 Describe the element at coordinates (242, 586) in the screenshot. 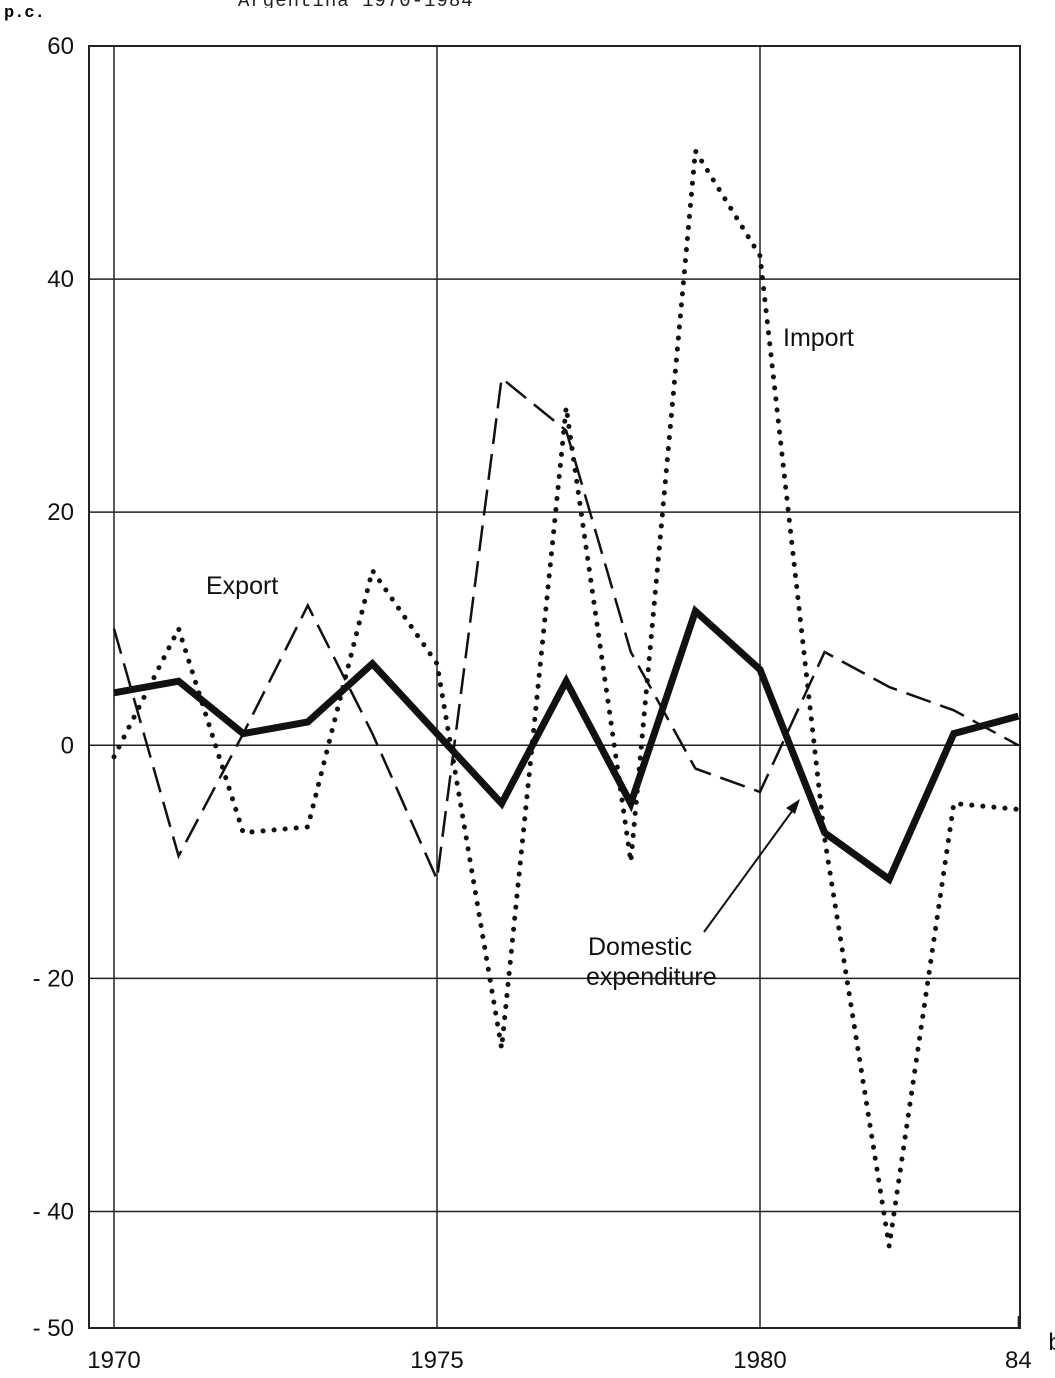

I see `export-series-label: Export` at that location.